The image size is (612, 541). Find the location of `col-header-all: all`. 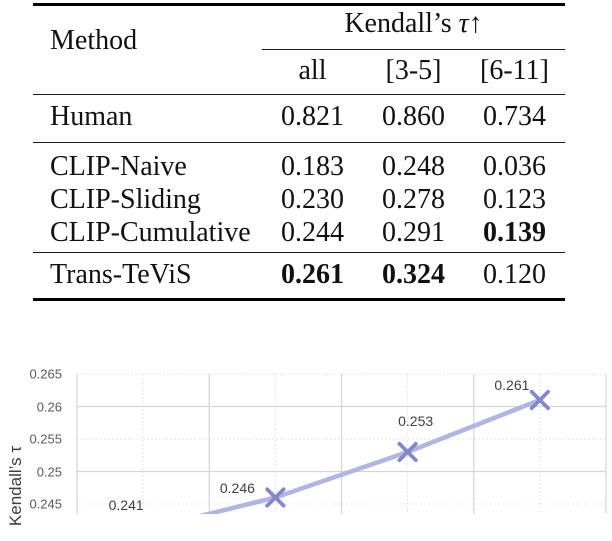

col-header-all: all is located at coordinates (312, 70).